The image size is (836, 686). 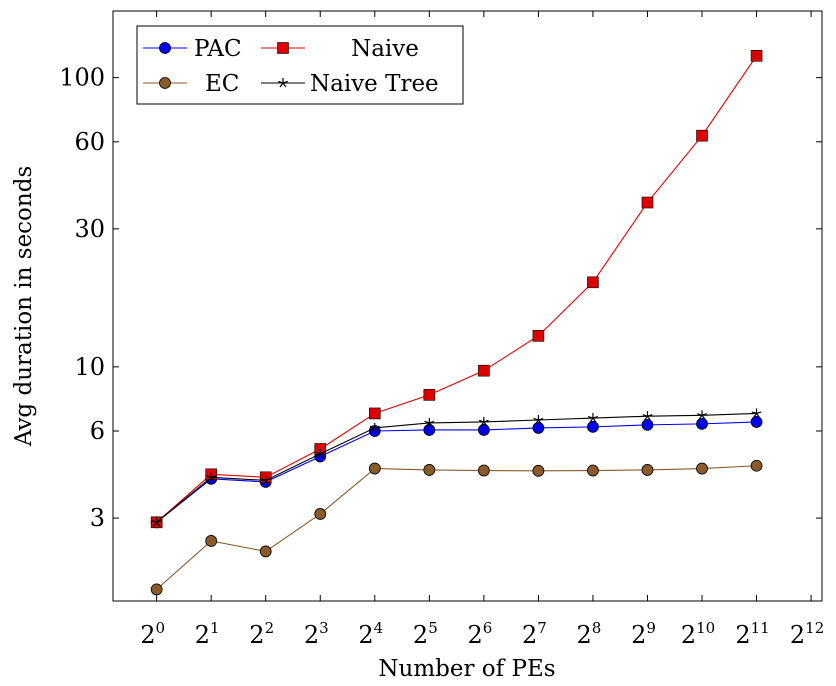 What do you see at coordinates (425, 634) in the screenshot?
I see `x-tick-label: 25` at bounding box center [425, 634].